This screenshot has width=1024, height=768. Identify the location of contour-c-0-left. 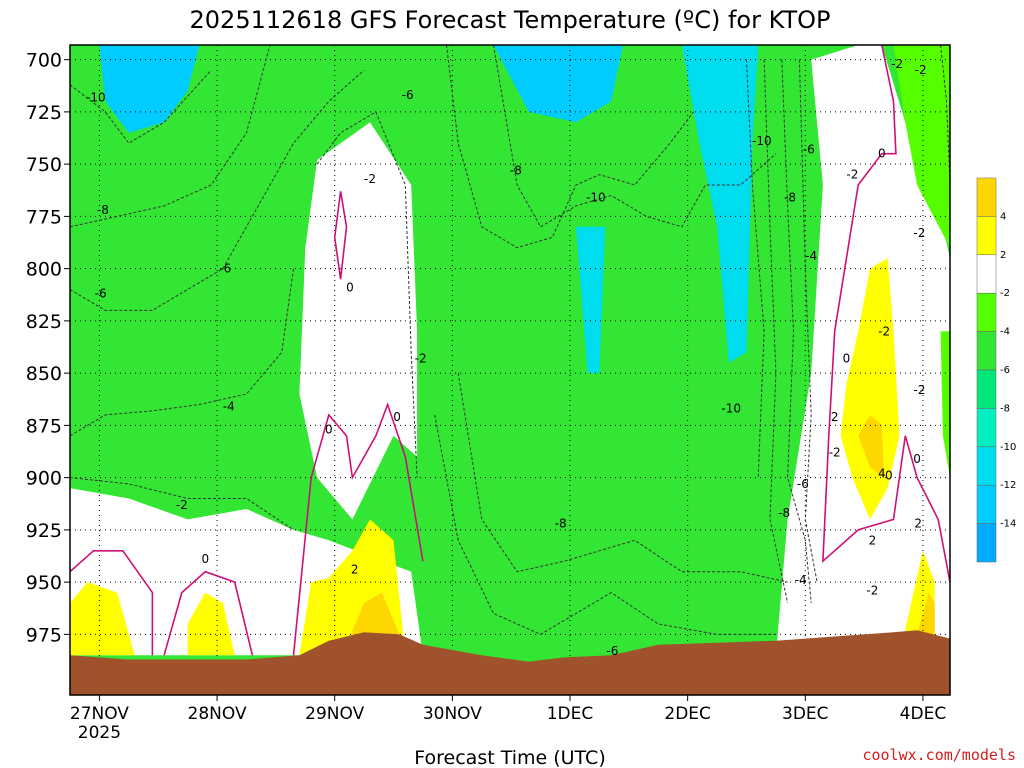
(112, 603).